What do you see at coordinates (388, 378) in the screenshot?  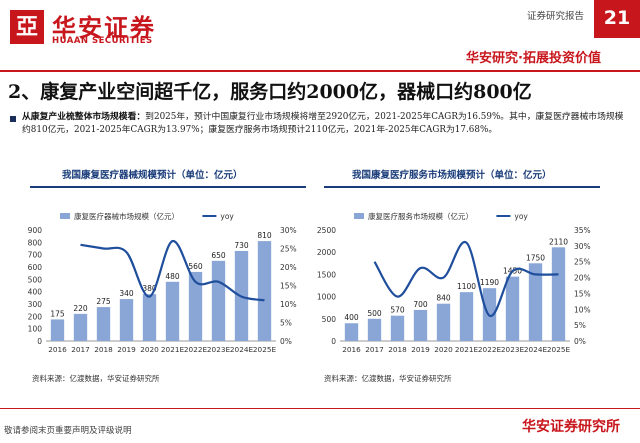 I see `chart2-source: 资料来源：亿渡数据，华安证券研究所` at bounding box center [388, 378].